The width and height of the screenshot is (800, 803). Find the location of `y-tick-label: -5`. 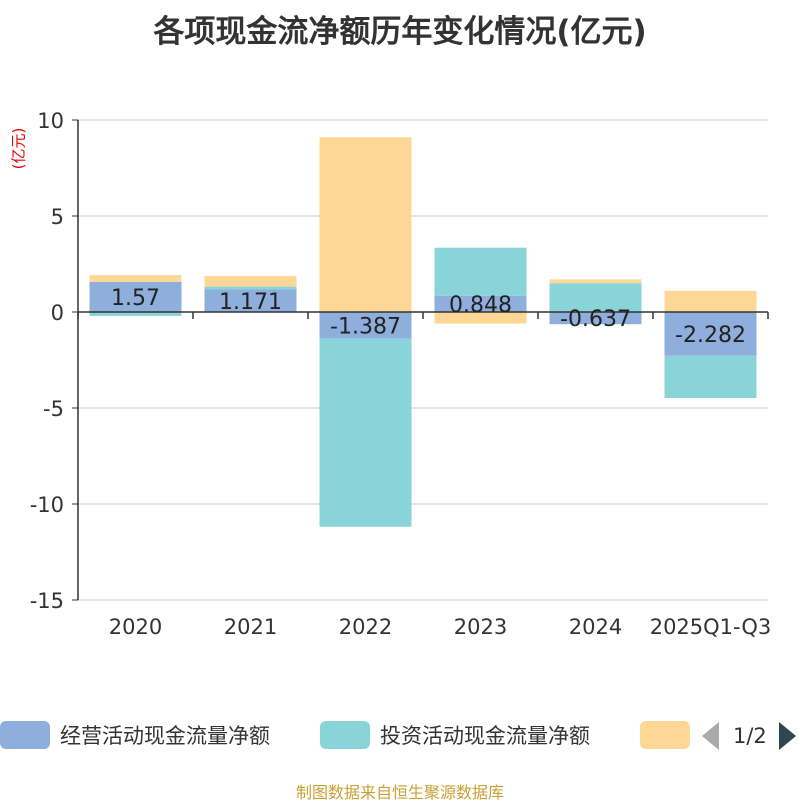

y-tick-label: -5 is located at coordinates (53, 409).